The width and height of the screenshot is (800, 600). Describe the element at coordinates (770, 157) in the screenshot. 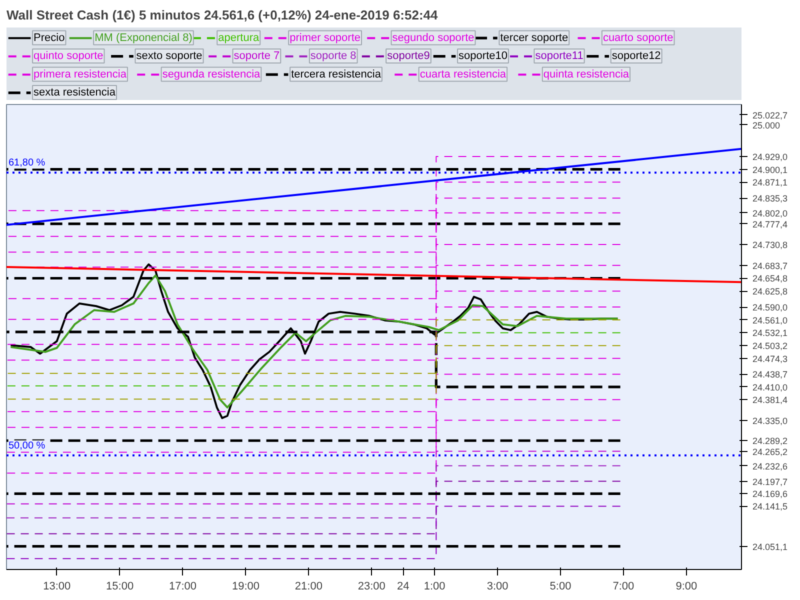

I see `y-tick-label: 24.929,0` at that location.